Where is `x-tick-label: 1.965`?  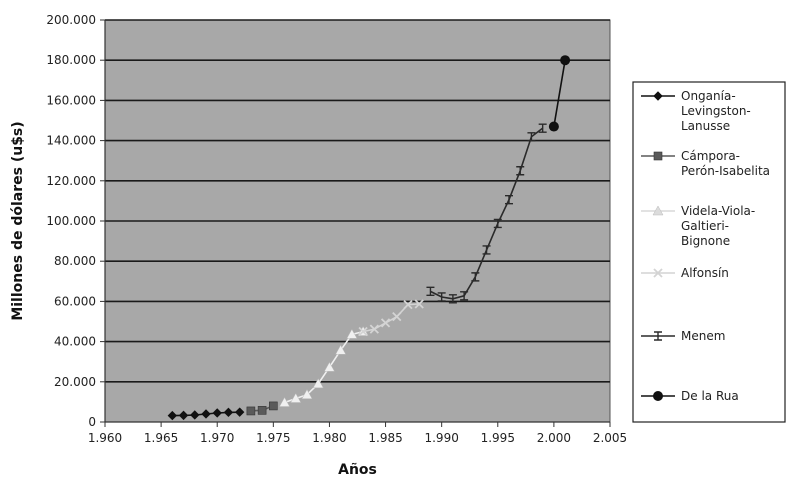
x-tick-label: 1.965 is located at coordinates (161, 438).